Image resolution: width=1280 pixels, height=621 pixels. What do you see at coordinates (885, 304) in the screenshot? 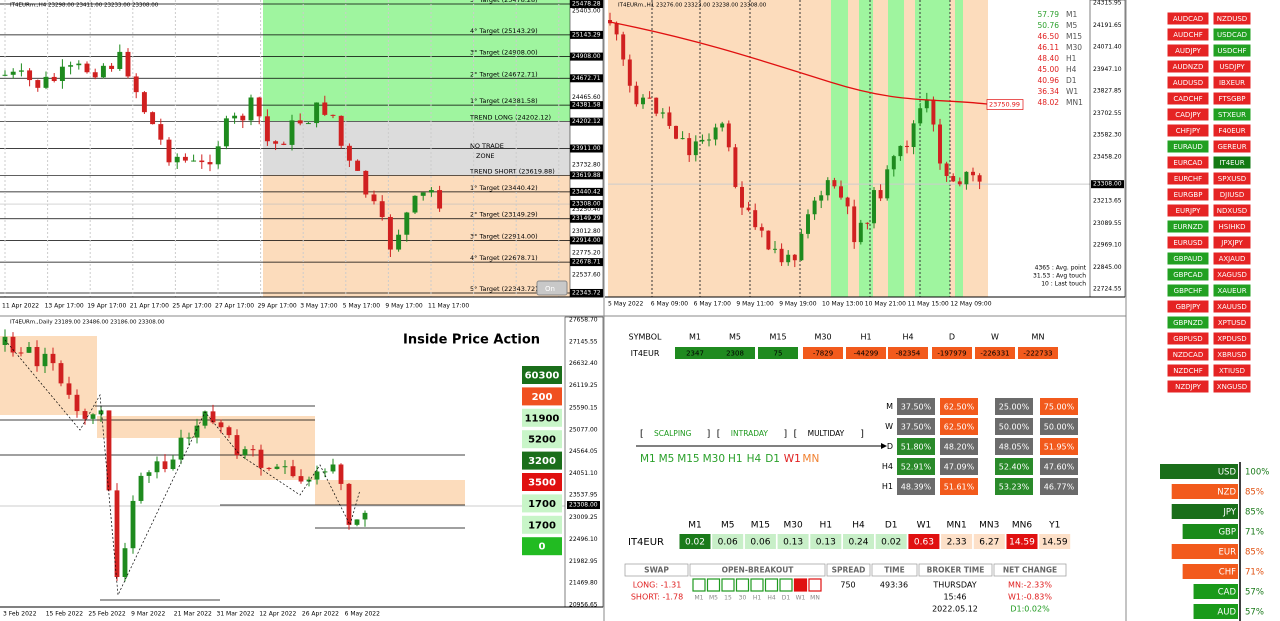
I see `date-label: 10 May 21:00` at bounding box center [885, 304].